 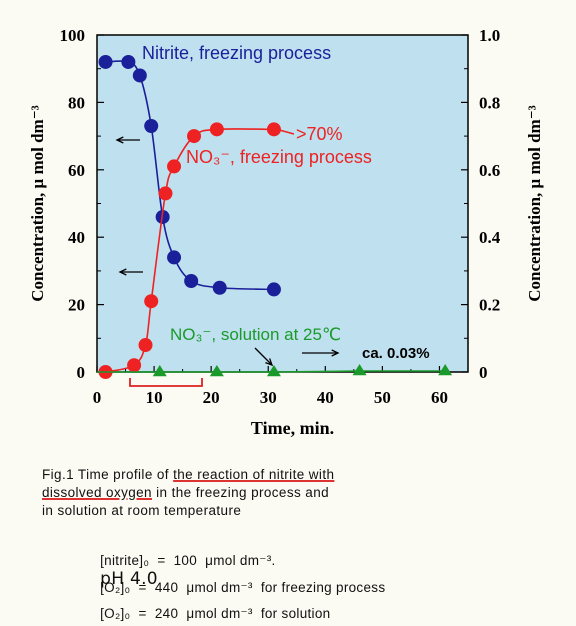 What do you see at coordinates (129, 579) in the screenshot?
I see `condition-ph-note: pH 4.0` at bounding box center [129, 579].